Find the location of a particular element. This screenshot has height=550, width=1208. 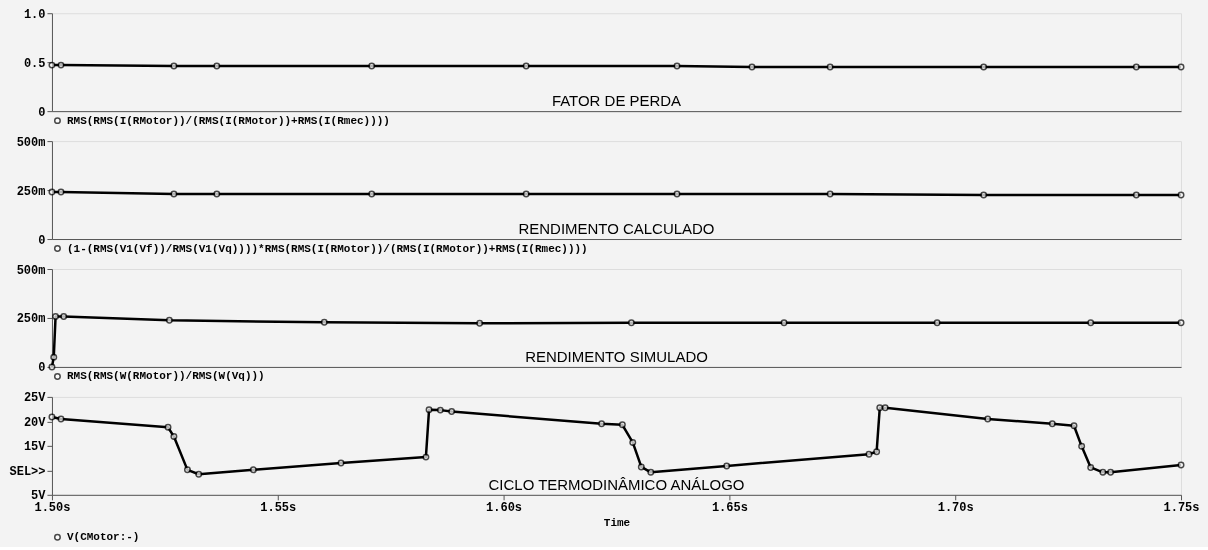

legend-label: RMS(RMS(W(RMotor))/RMS(W(Vq))) is located at coordinates (165, 376).